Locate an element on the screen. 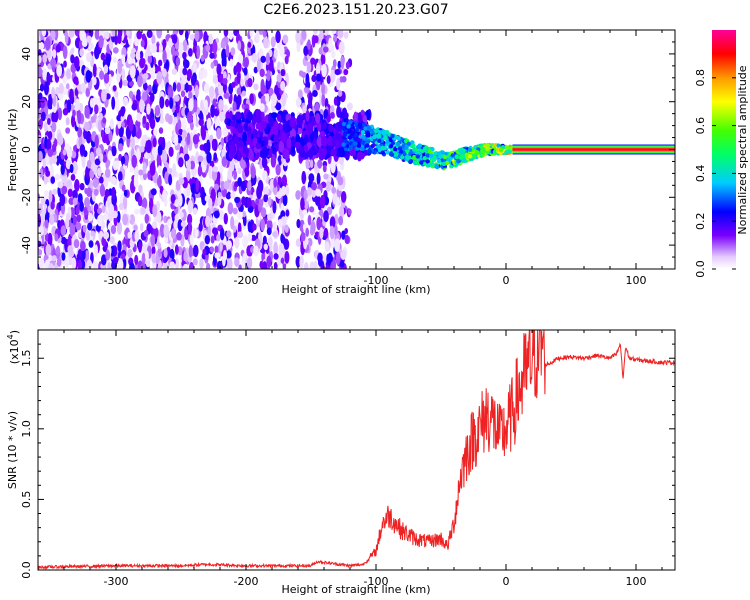  spectrogram-x-tick-label: 0 is located at coordinates (506, 280).